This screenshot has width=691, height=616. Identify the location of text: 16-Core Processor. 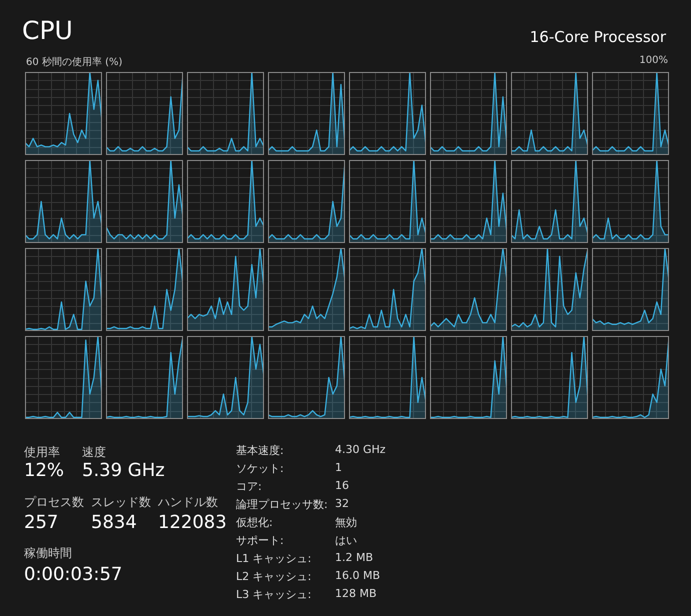
(598, 37).